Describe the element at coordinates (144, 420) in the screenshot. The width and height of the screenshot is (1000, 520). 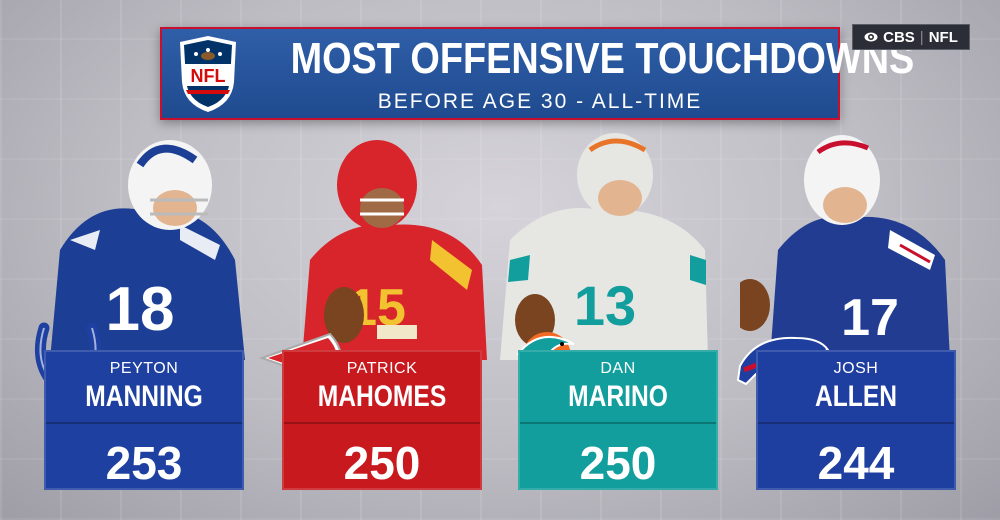
I see `player-card-manning: PEYTON MANNING 253` at that location.